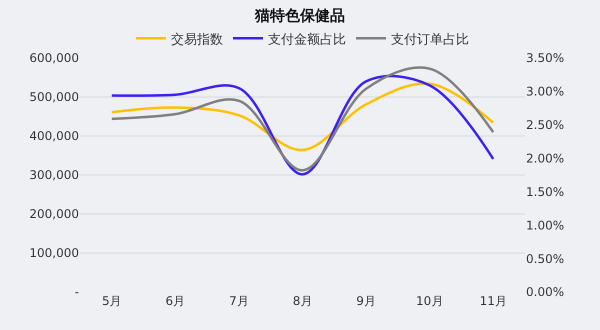 This screenshot has width=600, height=330. Describe the element at coordinates (545, 158) in the screenshot. I see `y2-tick-label: 2.00%` at that location.